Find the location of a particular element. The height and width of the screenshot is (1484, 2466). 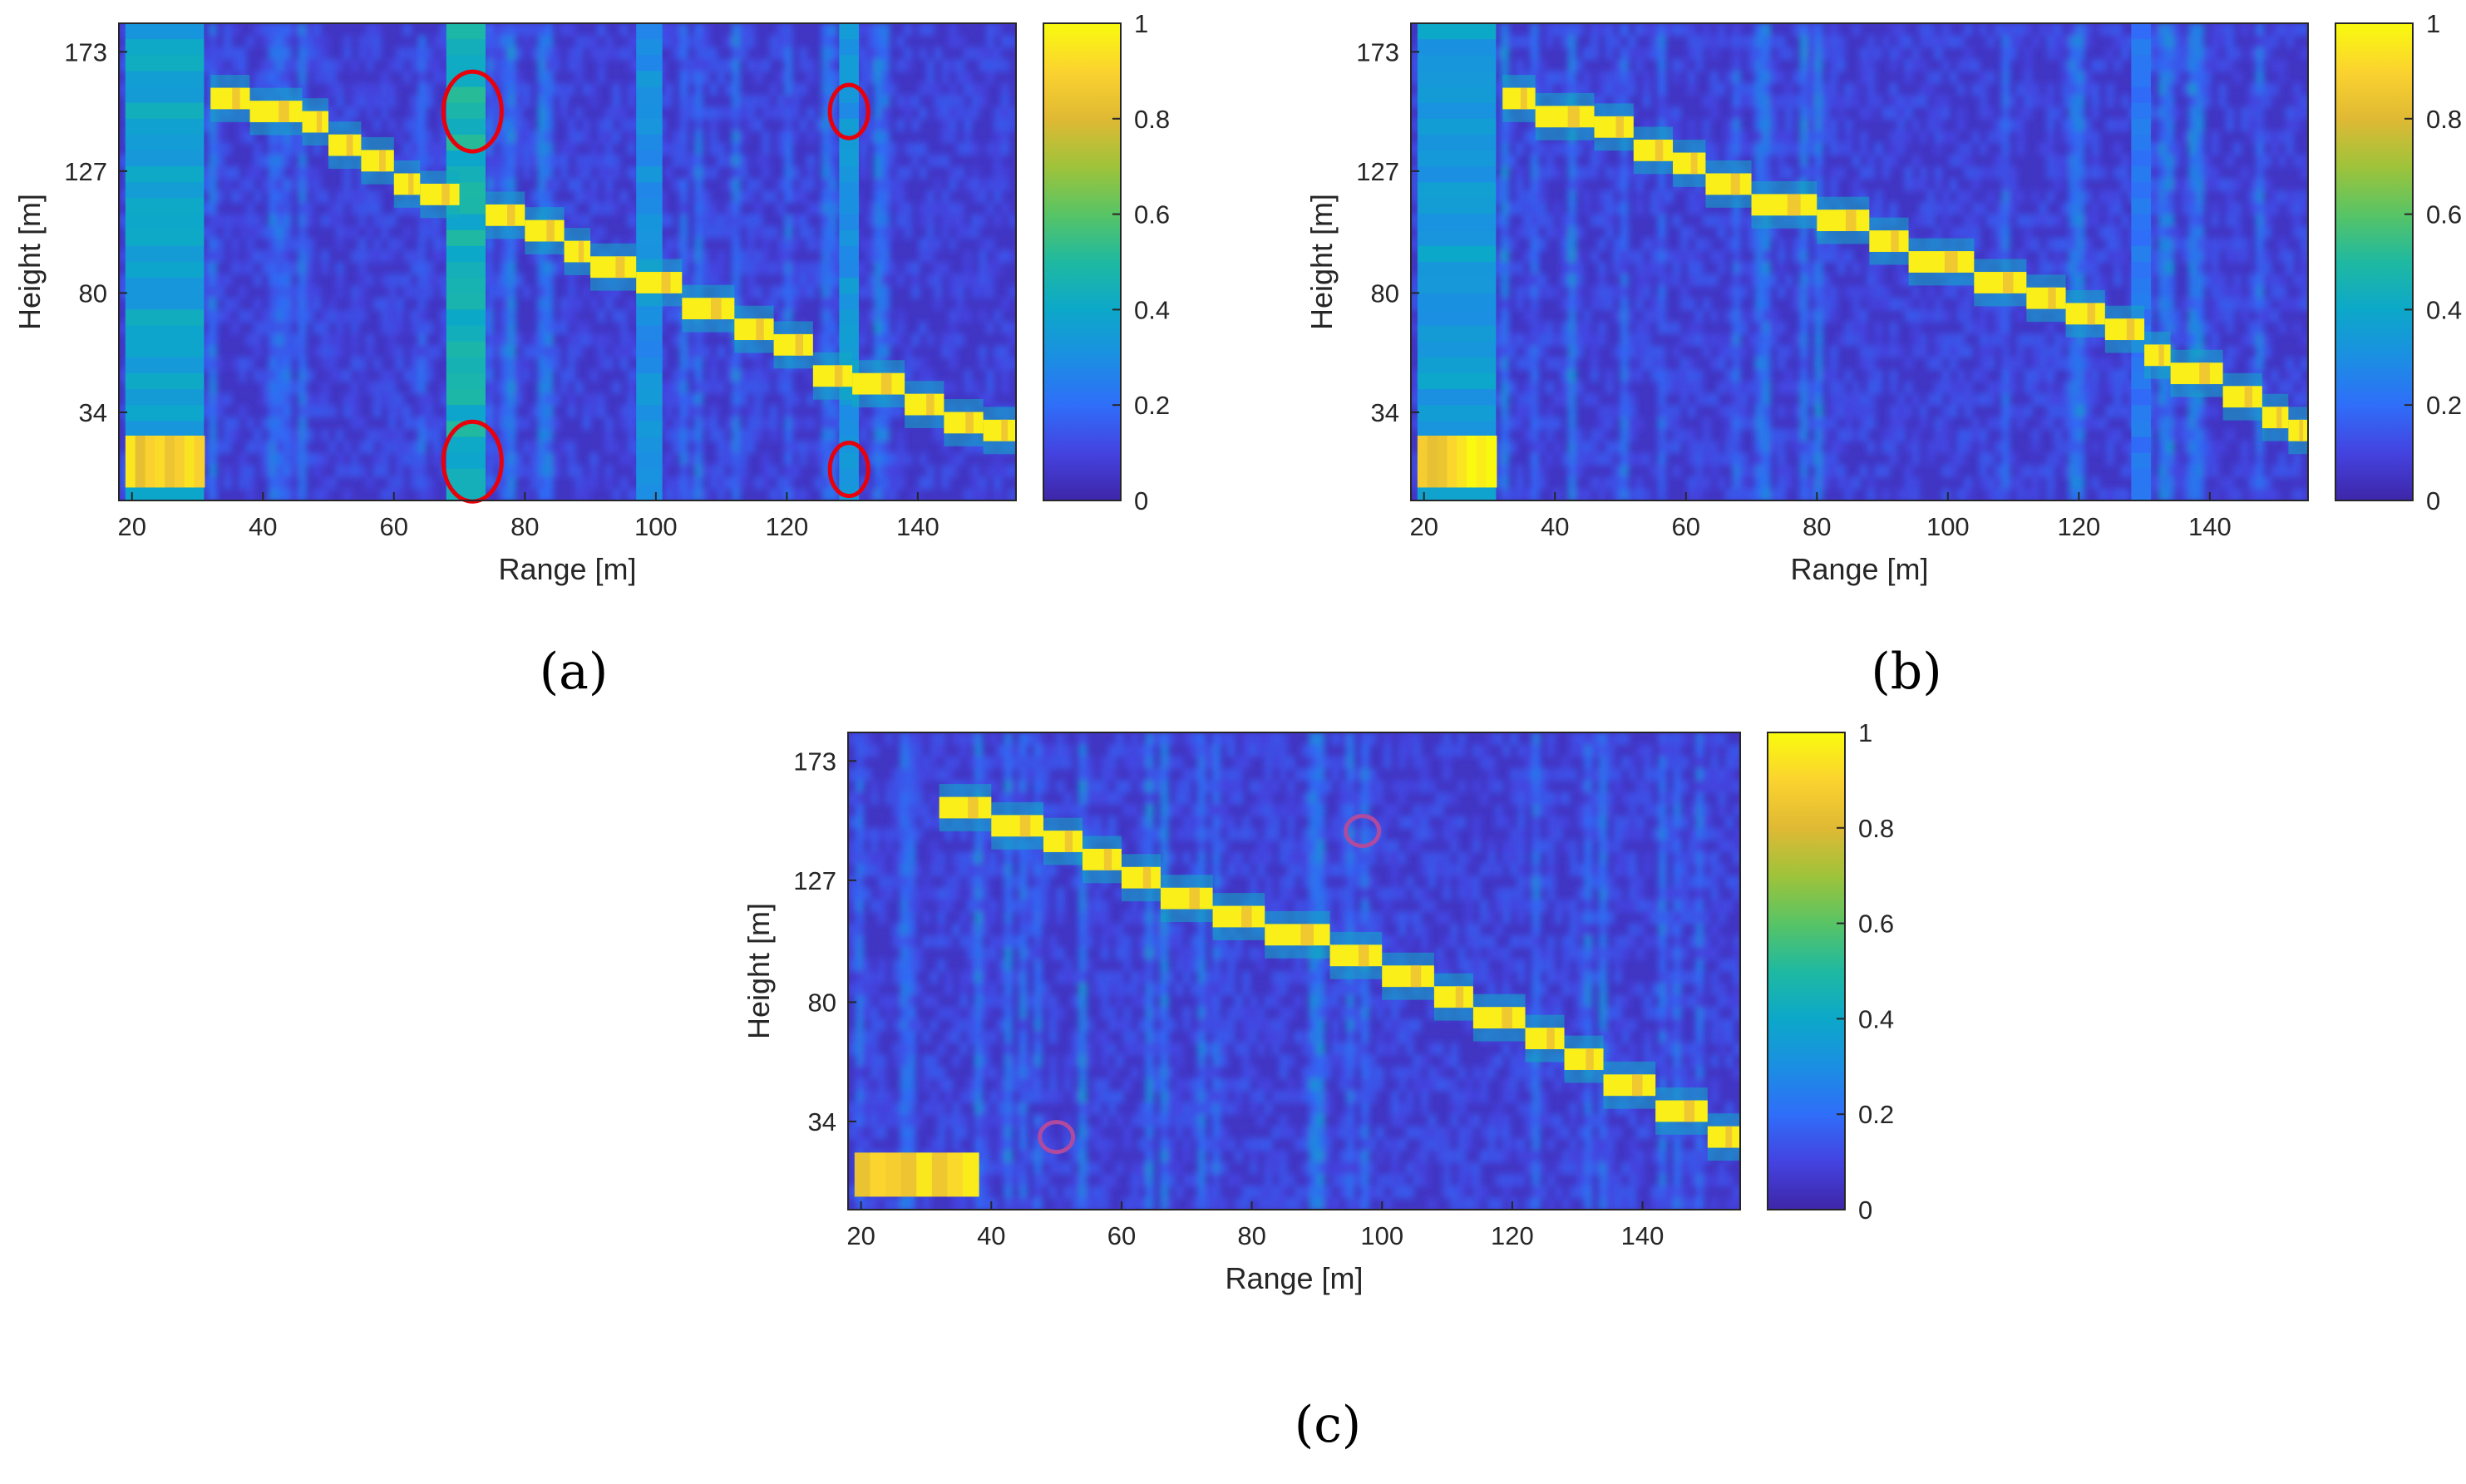

track-segment is located at coordinates (613, 267).